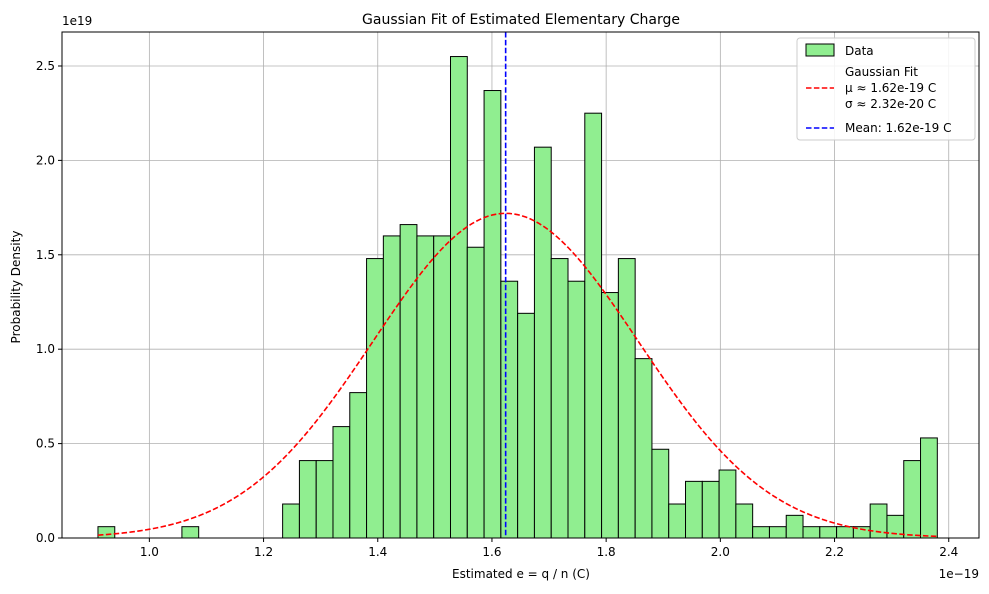  I want to click on x-tick-label: 1.4, so click(377, 552).